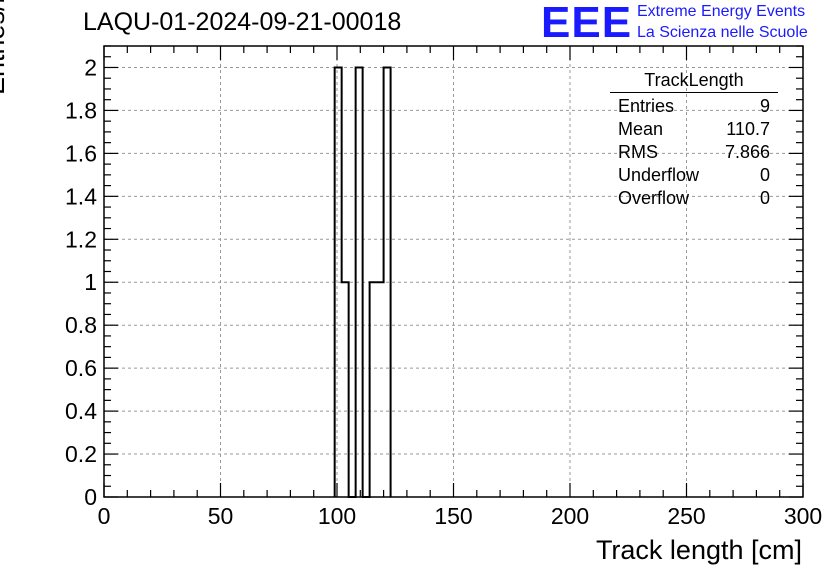 This screenshot has width=836, height=572. What do you see at coordinates (654, 198) in the screenshot?
I see `stats-label: Overflow` at bounding box center [654, 198].